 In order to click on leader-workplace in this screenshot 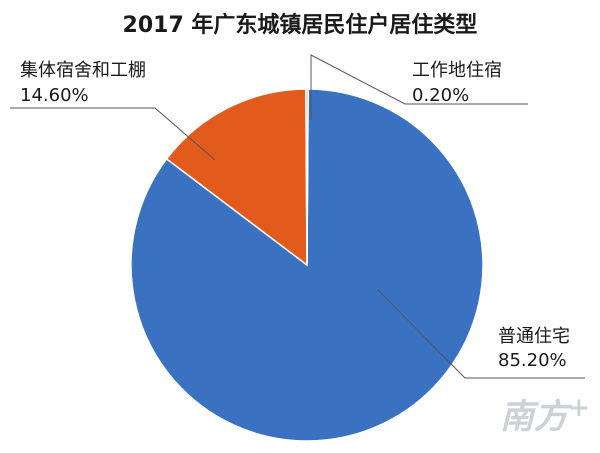, I will do `click(419, 87)`.